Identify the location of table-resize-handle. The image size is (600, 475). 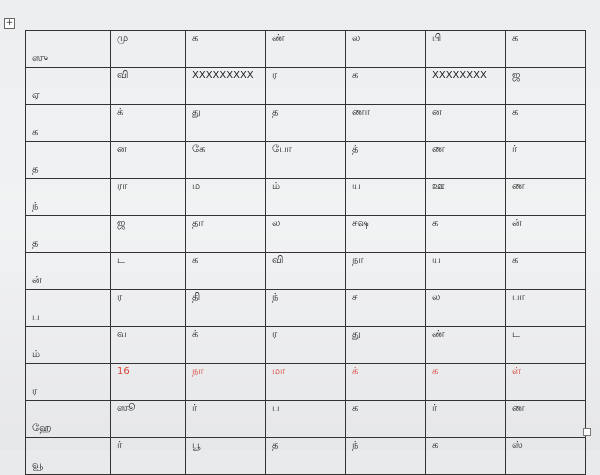
(587, 432).